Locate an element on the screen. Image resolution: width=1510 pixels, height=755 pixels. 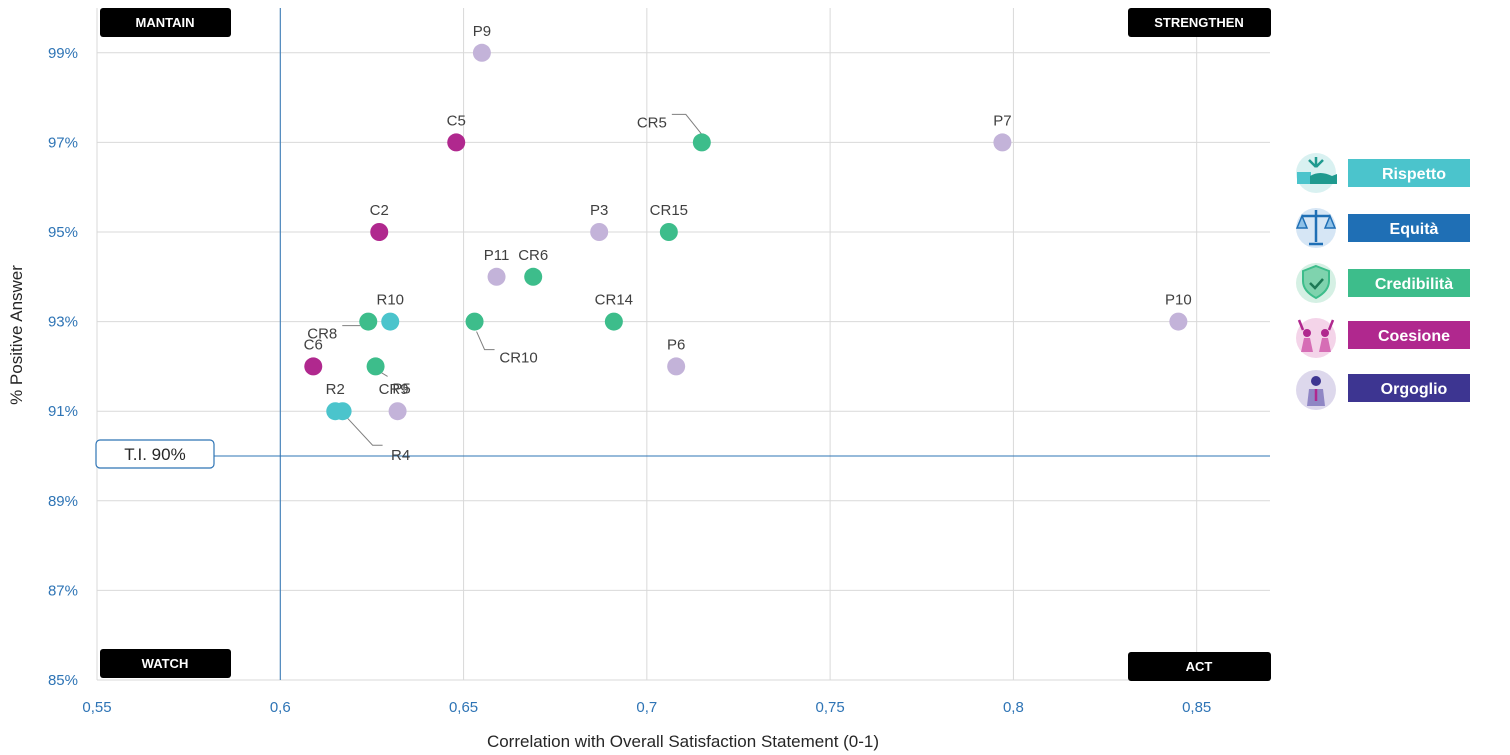
point-label-p6: P6 is located at coordinates (676, 344).